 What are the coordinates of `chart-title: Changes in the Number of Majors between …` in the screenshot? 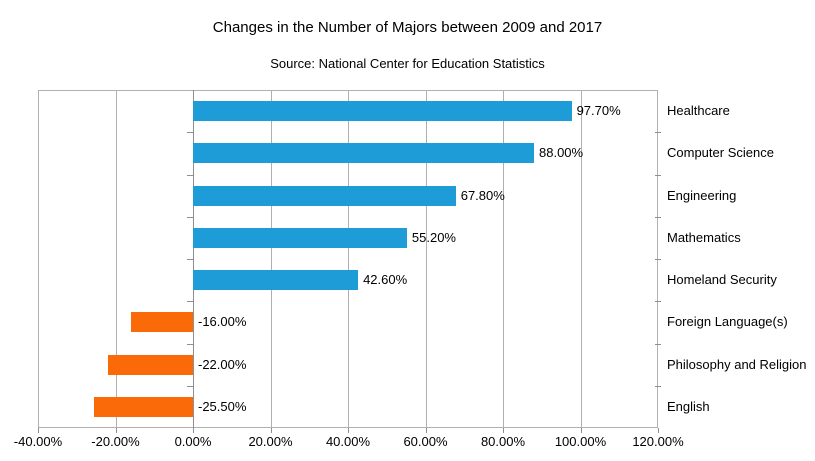 It's located at (407, 27).